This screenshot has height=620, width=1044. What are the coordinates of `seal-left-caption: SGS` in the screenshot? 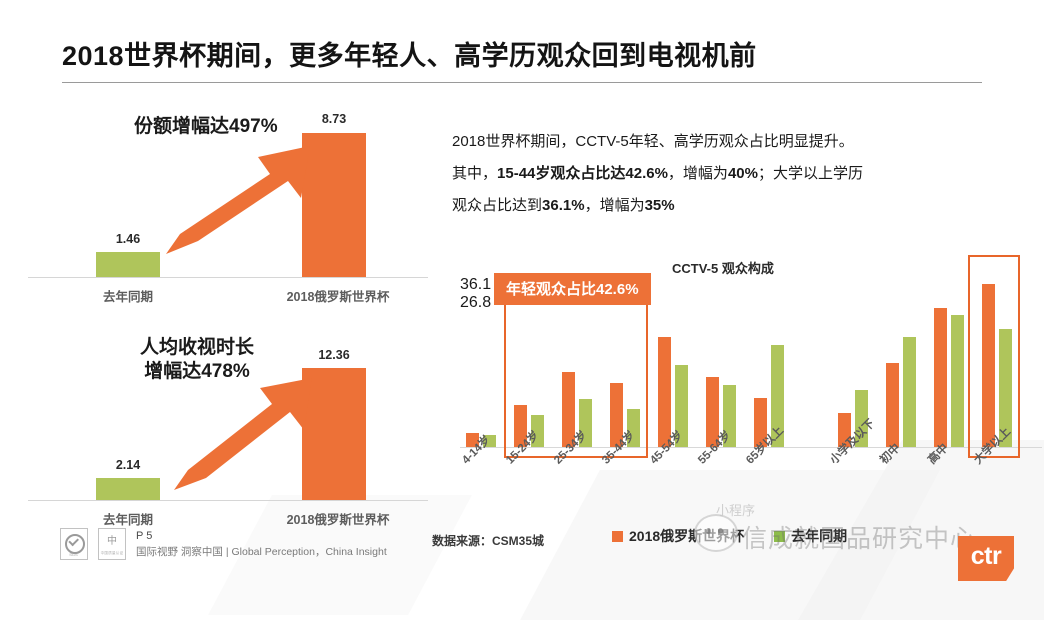 It's located at (73, 555).